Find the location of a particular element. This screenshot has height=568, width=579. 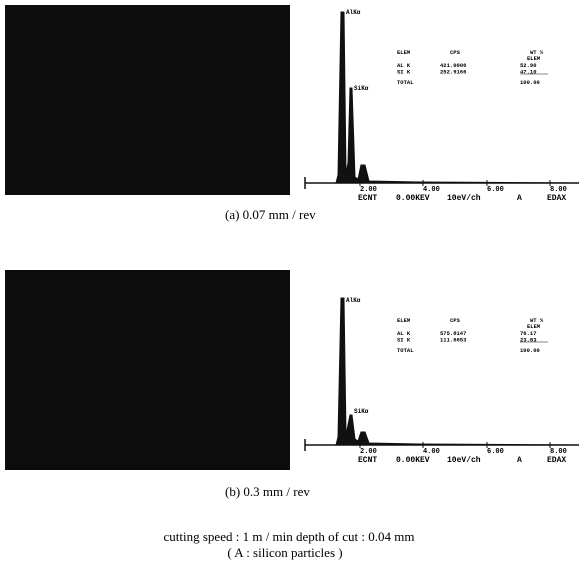

table-cell: 23.83 is located at coordinates (528, 340).